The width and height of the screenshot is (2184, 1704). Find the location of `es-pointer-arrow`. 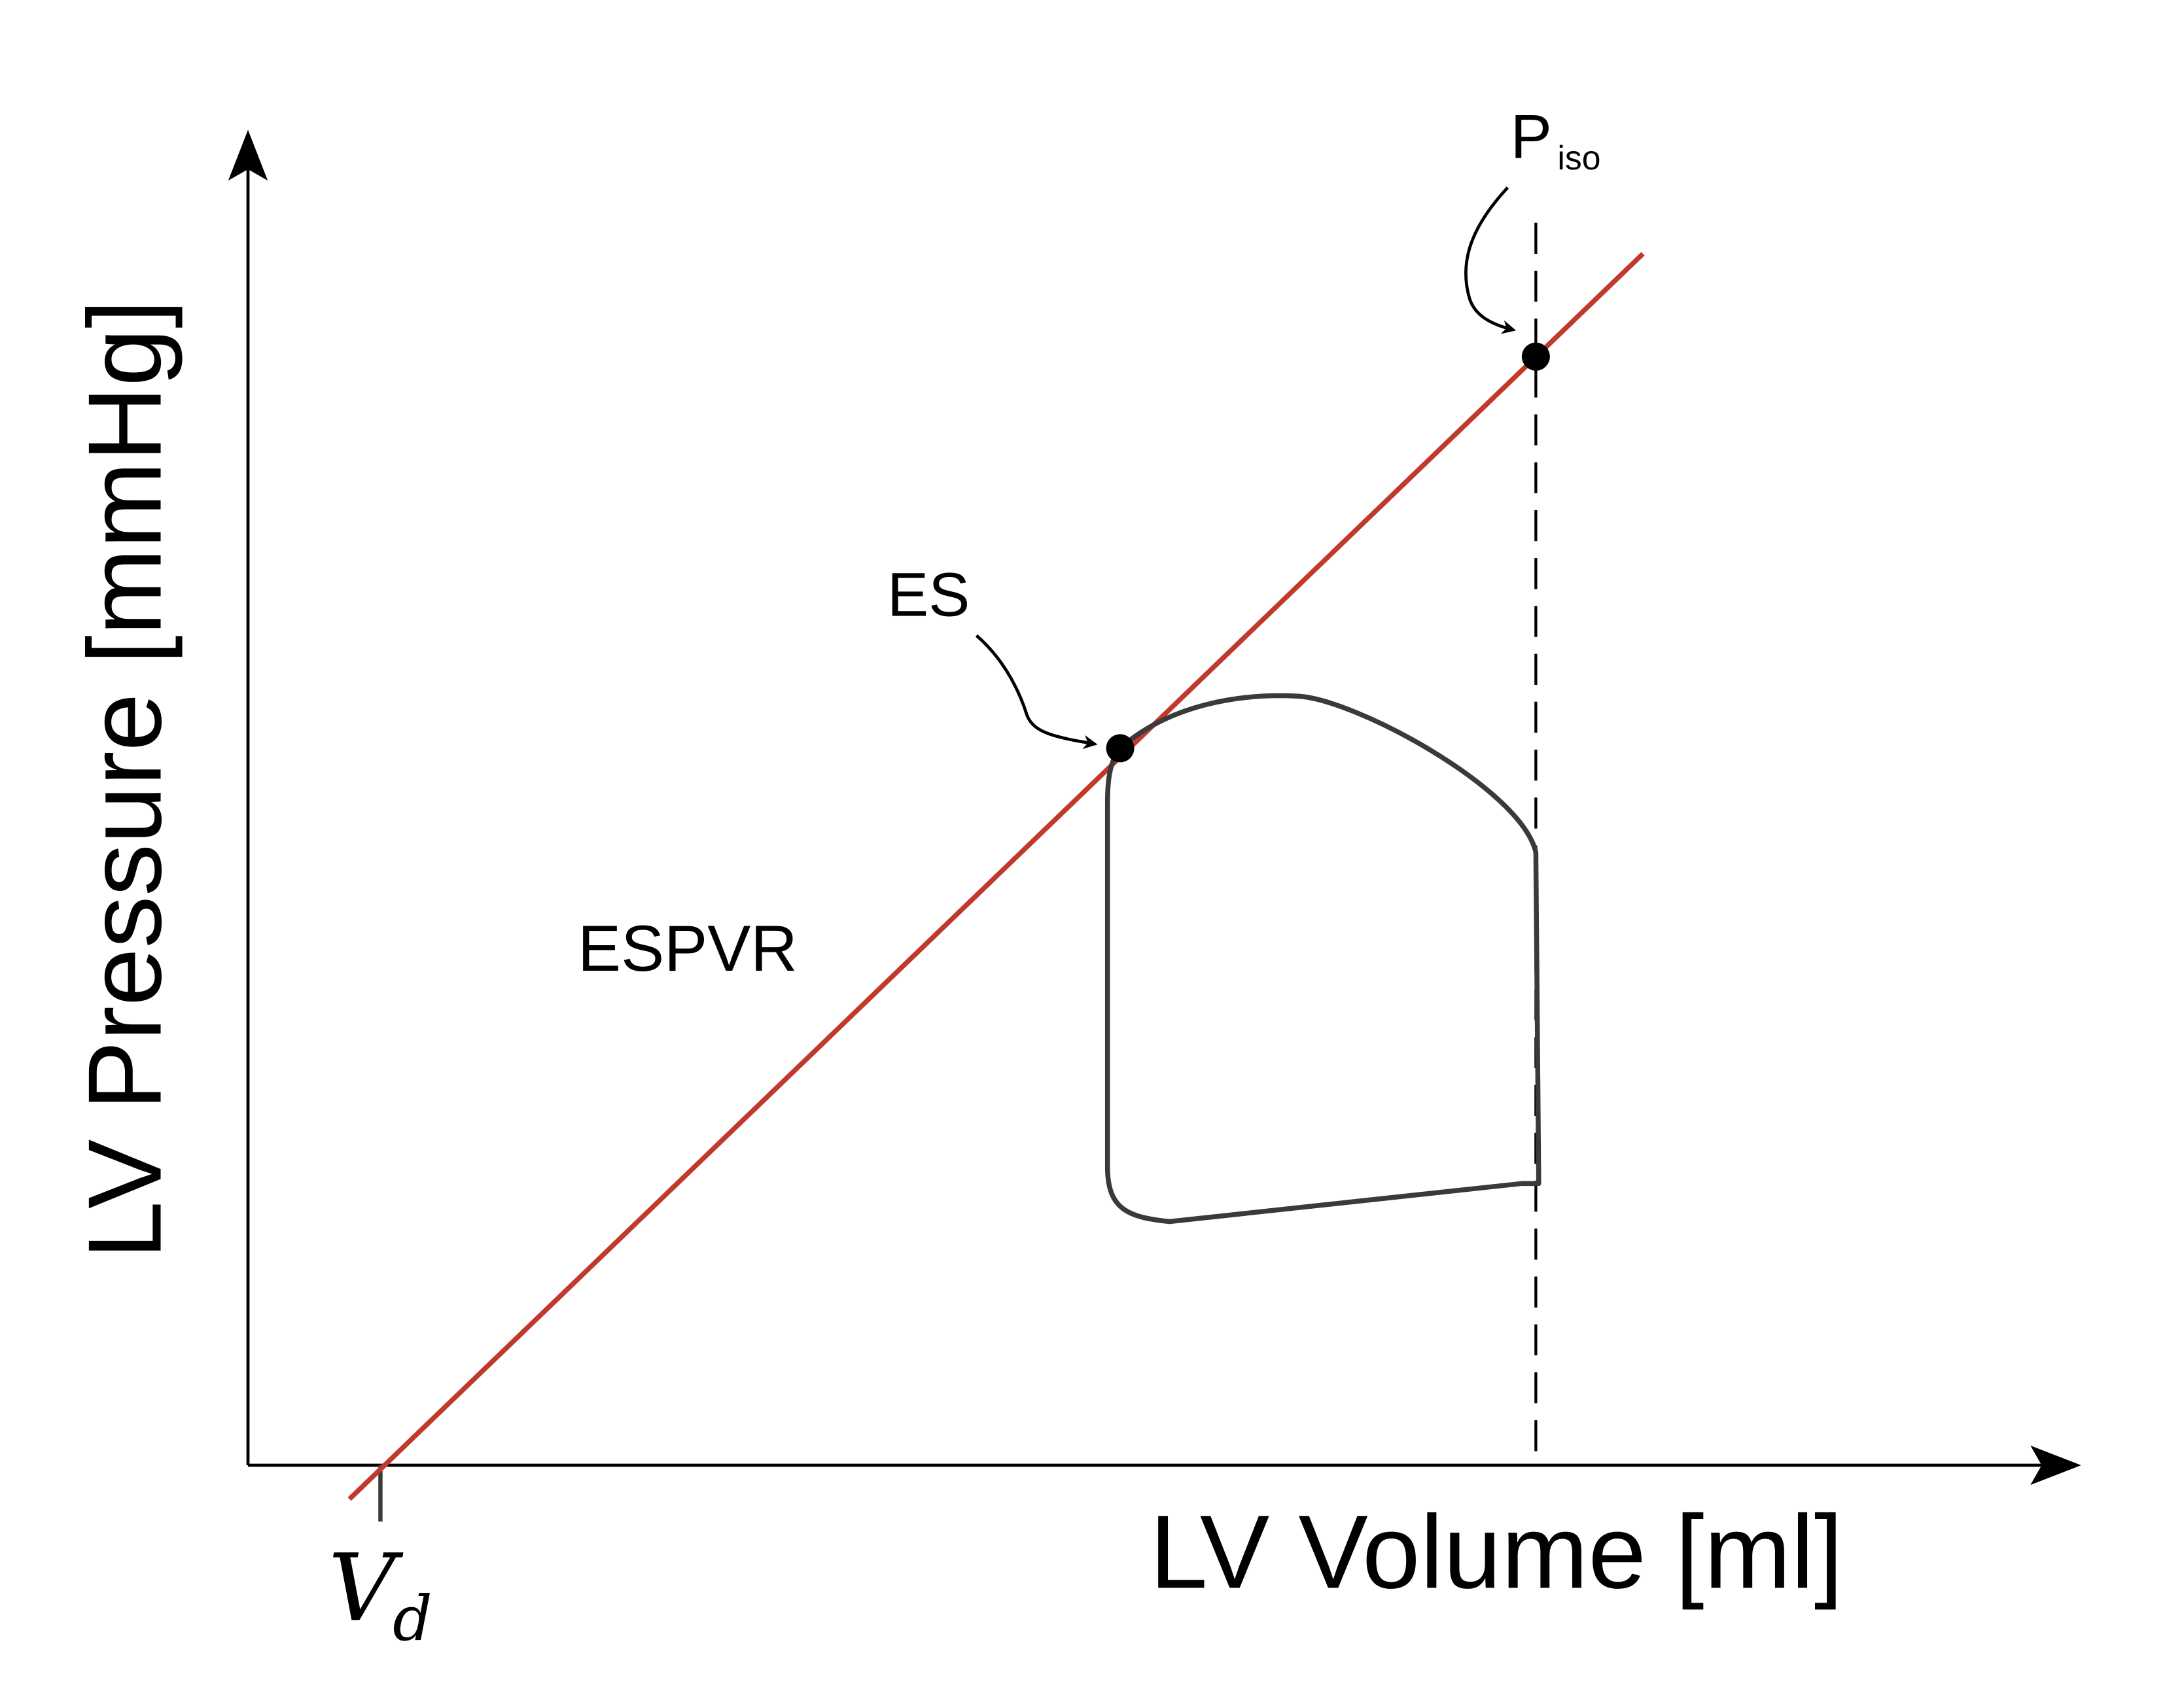

es-pointer-arrow is located at coordinates (1036, 692).